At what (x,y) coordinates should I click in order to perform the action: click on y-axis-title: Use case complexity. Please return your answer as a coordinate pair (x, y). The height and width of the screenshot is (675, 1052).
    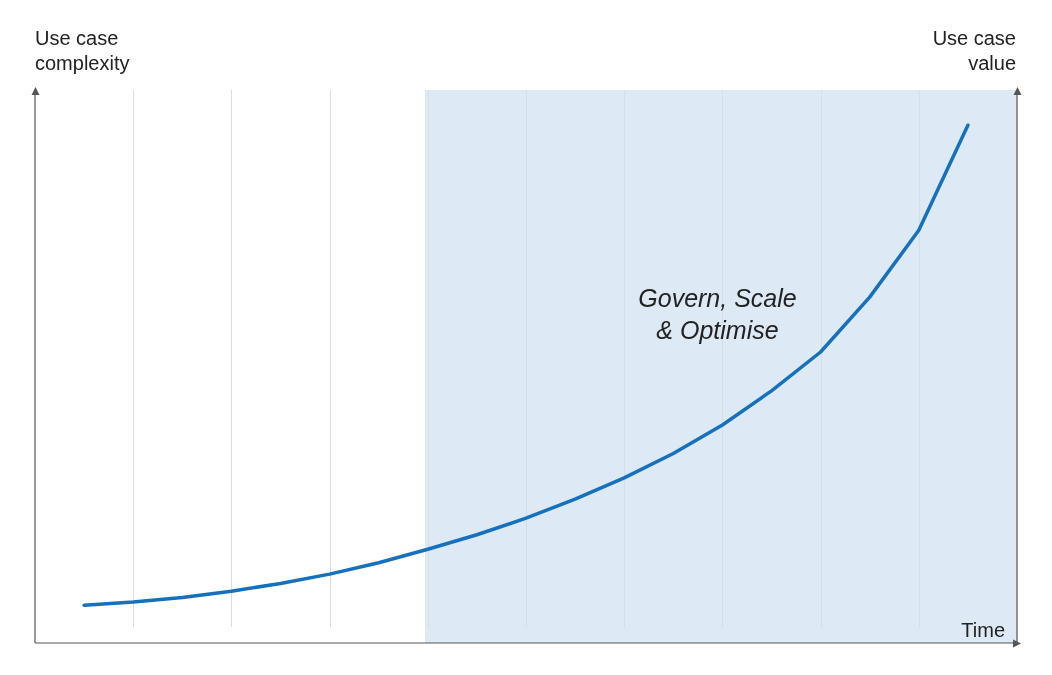
    Looking at the image, I should click on (82, 50).